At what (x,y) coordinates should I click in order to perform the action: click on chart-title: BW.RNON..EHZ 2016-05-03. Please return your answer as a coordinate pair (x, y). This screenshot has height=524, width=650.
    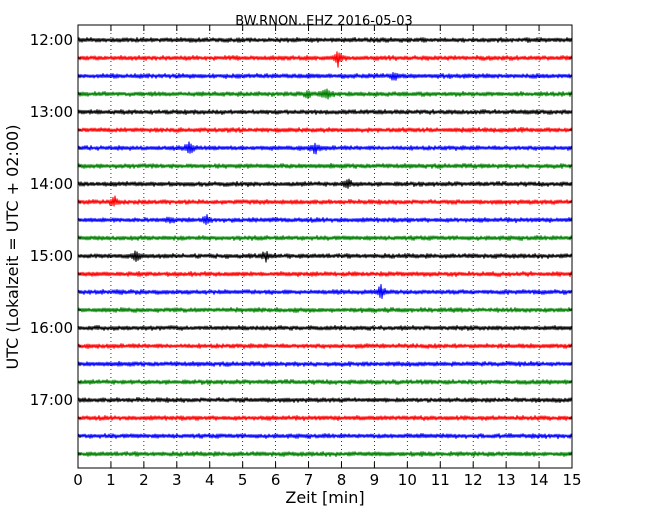
    Looking at the image, I should click on (324, 21).